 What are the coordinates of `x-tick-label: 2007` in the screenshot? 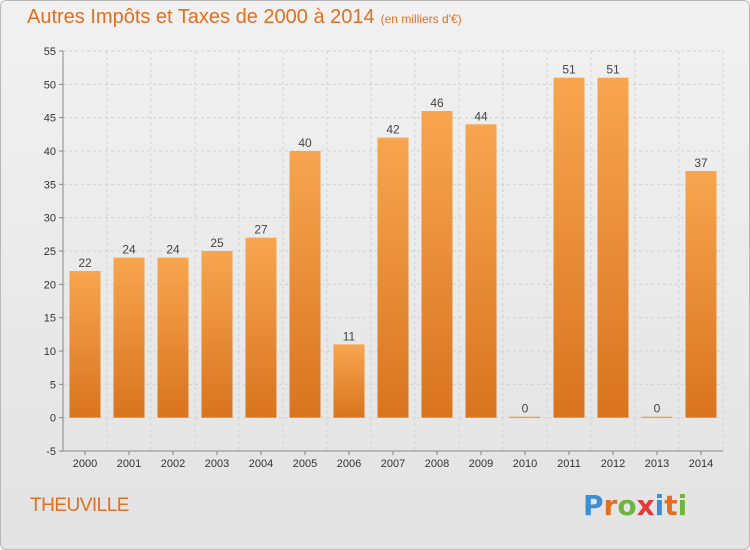 It's located at (393, 464).